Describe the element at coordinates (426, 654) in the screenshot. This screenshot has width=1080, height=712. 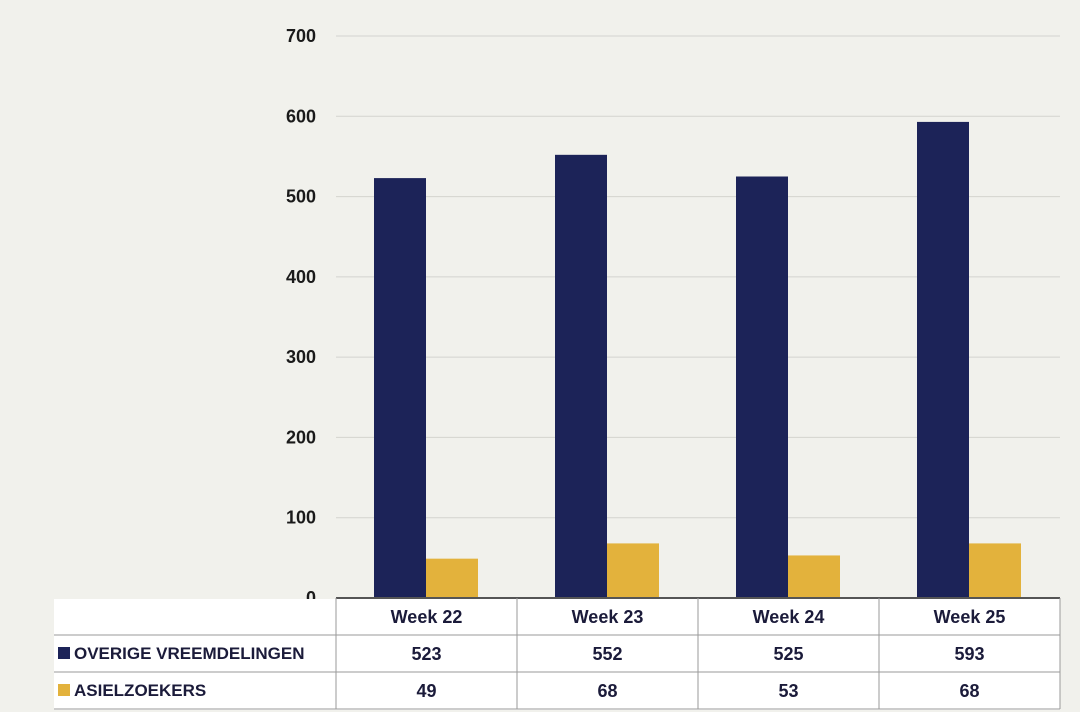
I see `data-label: 523` at that location.